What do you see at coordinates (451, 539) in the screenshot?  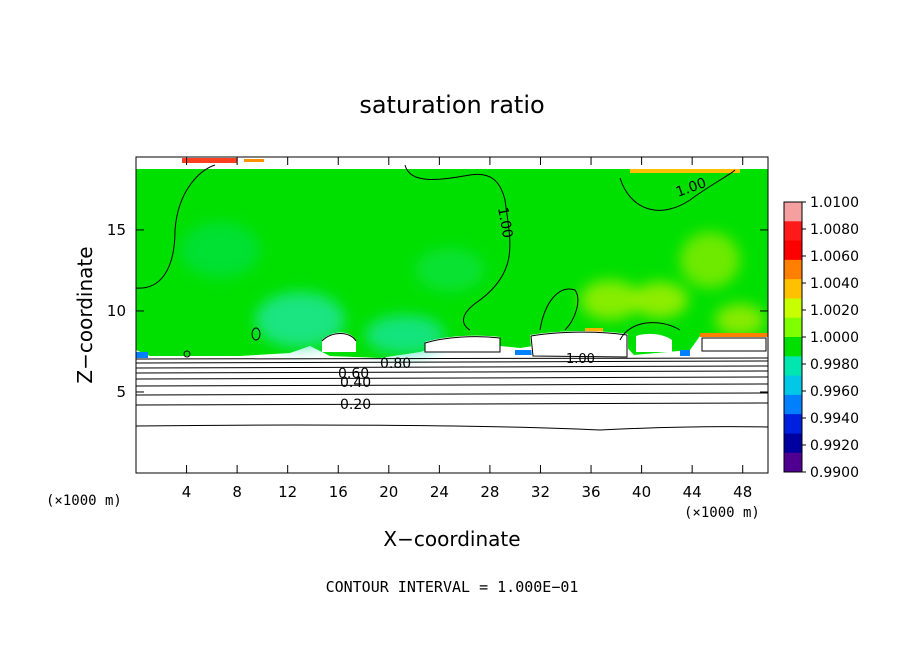 I see `x-axis-label: X−coordinate` at bounding box center [451, 539].